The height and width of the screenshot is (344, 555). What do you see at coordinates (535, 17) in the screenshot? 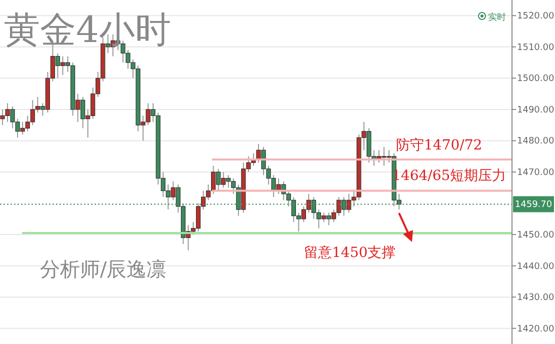
I see `y-tick-label: 1520.00` at bounding box center [535, 17].